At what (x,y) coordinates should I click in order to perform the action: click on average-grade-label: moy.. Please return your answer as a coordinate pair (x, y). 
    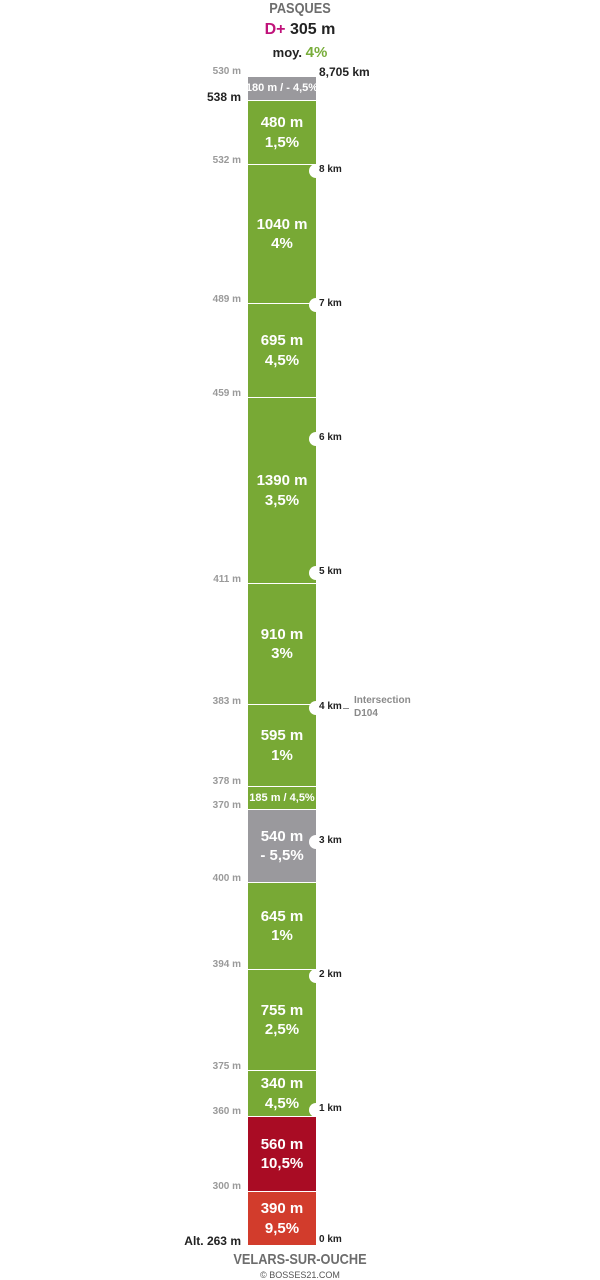
    Looking at the image, I should click on (287, 52).